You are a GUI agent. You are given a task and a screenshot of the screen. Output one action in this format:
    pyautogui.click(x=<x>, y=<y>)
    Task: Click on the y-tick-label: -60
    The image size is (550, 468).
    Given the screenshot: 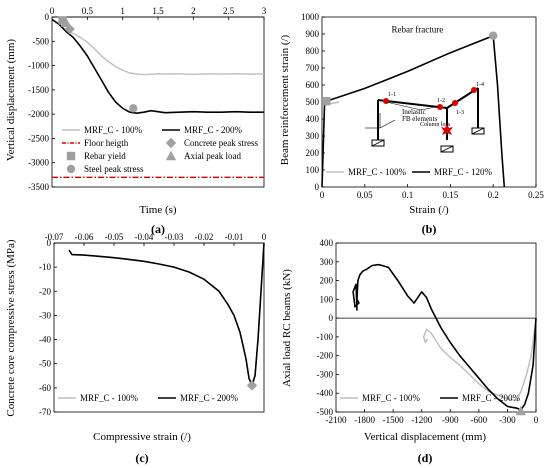 What is the action you would take?
    pyautogui.click(x=45, y=388)
    